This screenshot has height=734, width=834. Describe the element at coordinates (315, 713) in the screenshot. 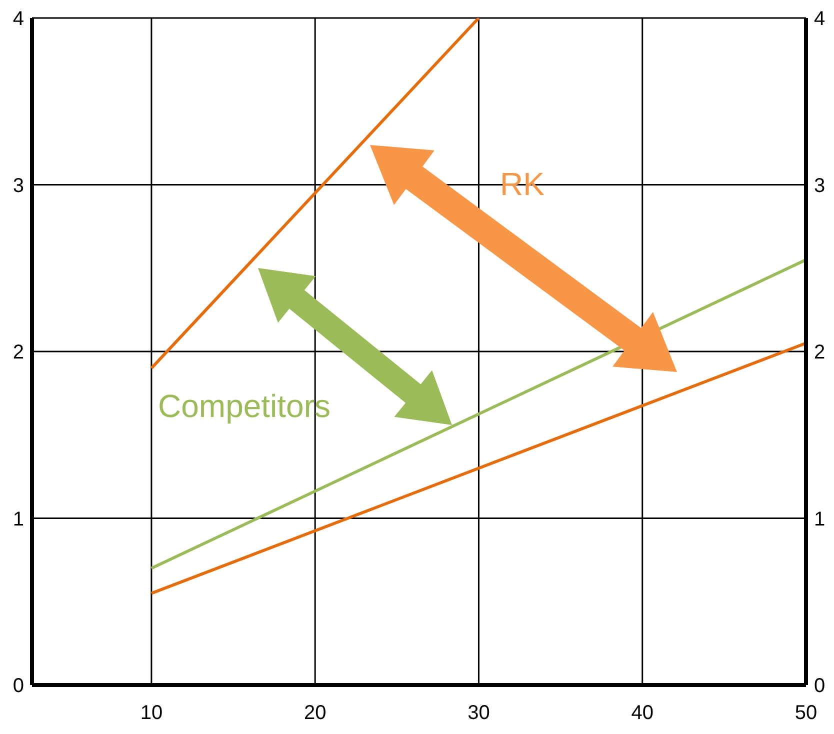

I see `x-tick-label: 20` at that location.